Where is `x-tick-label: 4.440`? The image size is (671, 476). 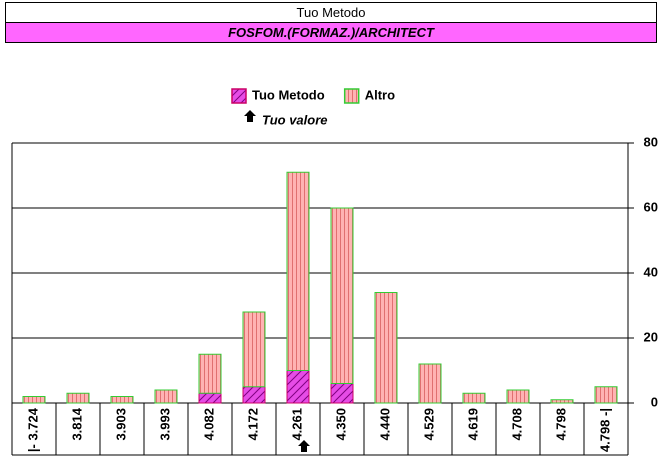
x-tick-label: 4.440 is located at coordinates (384, 424).